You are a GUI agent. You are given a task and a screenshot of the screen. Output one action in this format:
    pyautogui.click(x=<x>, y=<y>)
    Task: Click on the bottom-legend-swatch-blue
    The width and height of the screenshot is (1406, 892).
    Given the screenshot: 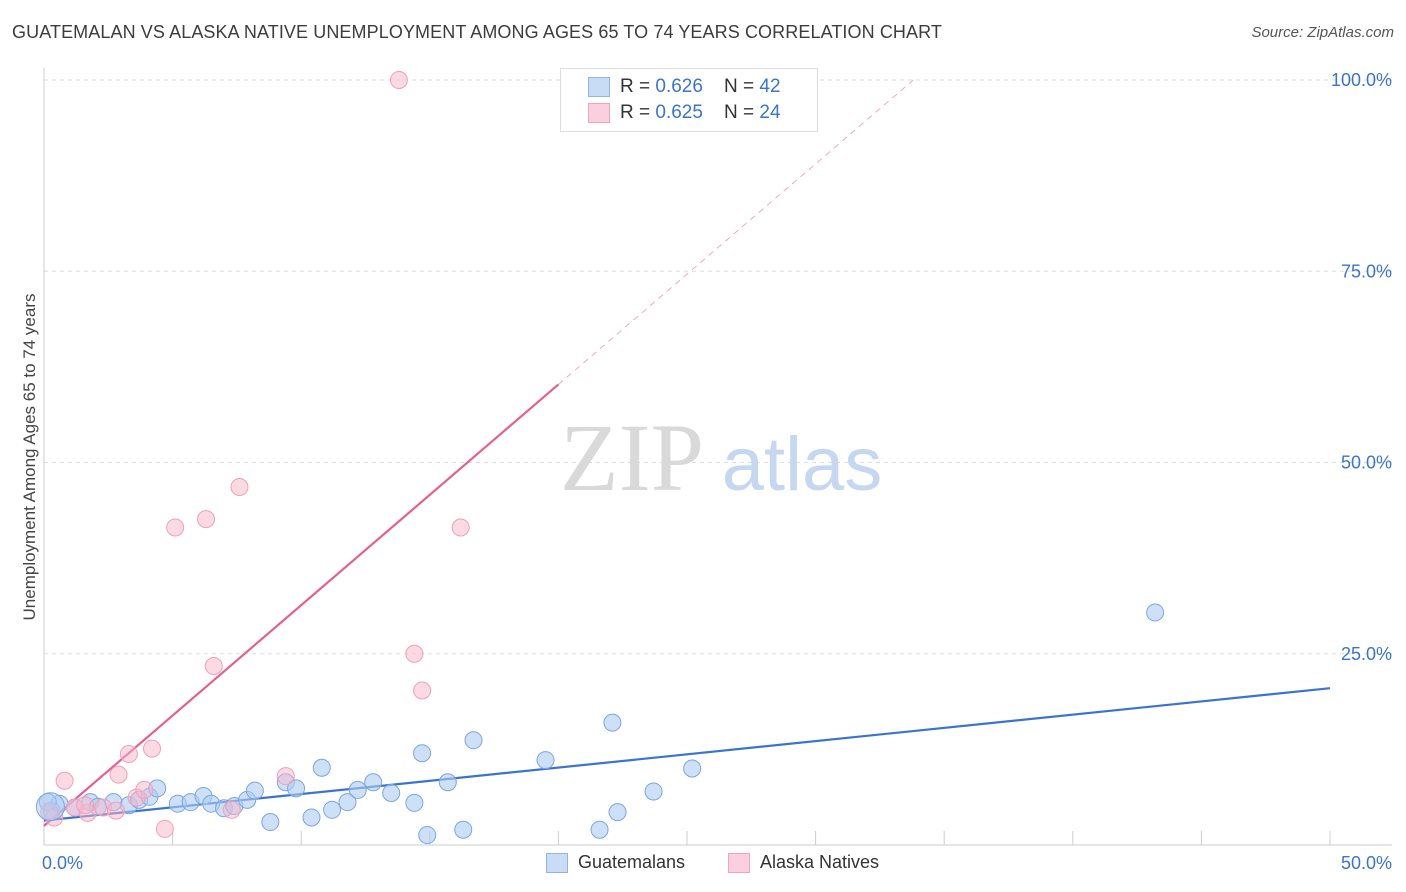 What is the action you would take?
    pyautogui.click(x=557, y=862)
    